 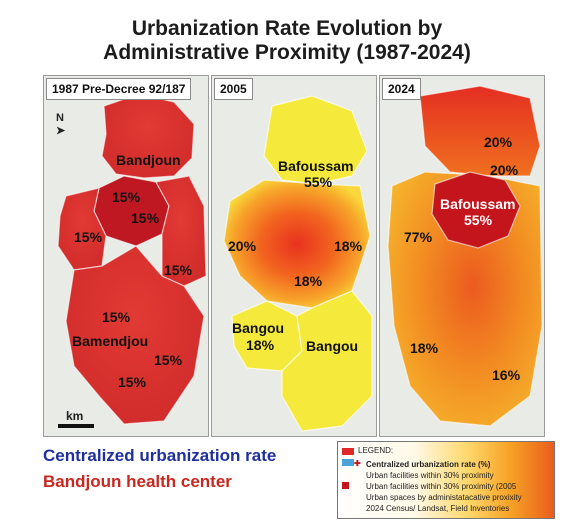 What do you see at coordinates (428, 464) in the screenshot?
I see `legend-item: Centralized urbanization rate (%)` at bounding box center [428, 464].